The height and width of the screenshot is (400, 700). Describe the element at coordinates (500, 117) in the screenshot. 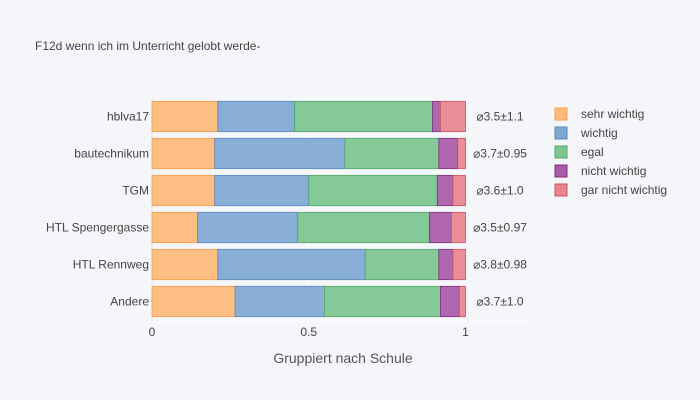

I see `stat-label: ⌀3.5±1.1` at that location.